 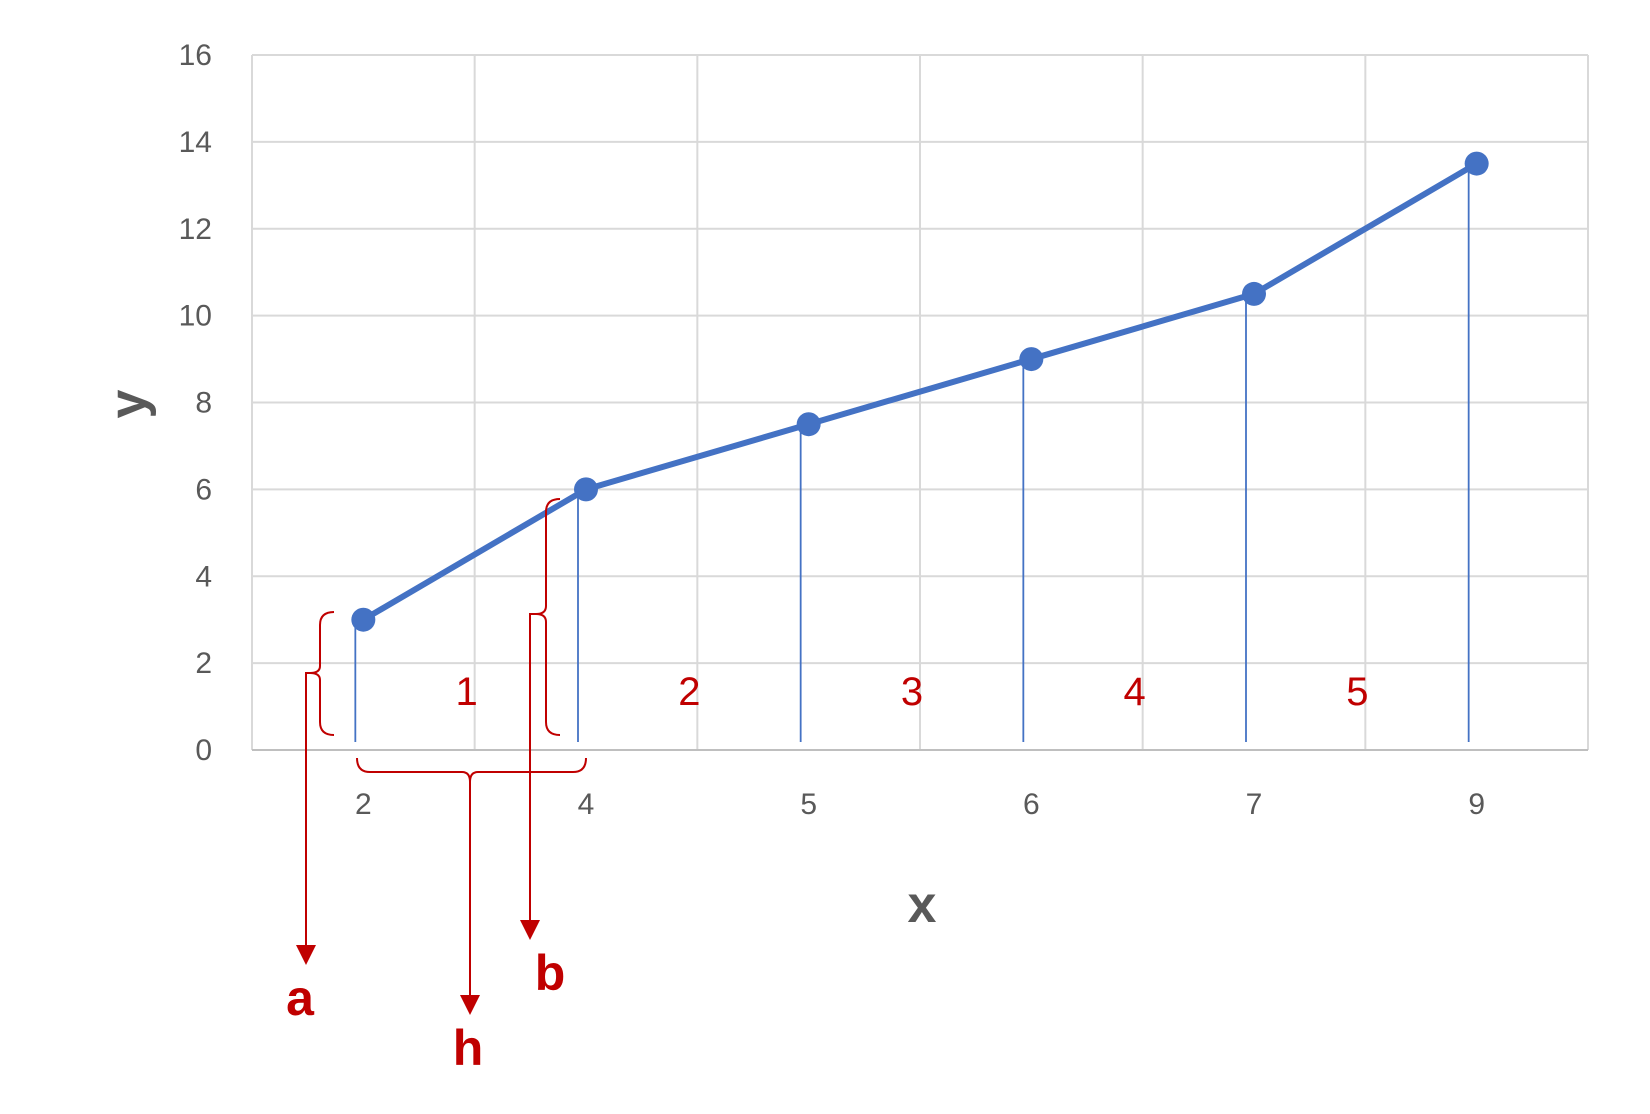 What do you see at coordinates (1135, 692) in the screenshot?
I see `segment-label: 4` at bounding box center [1135, 692].